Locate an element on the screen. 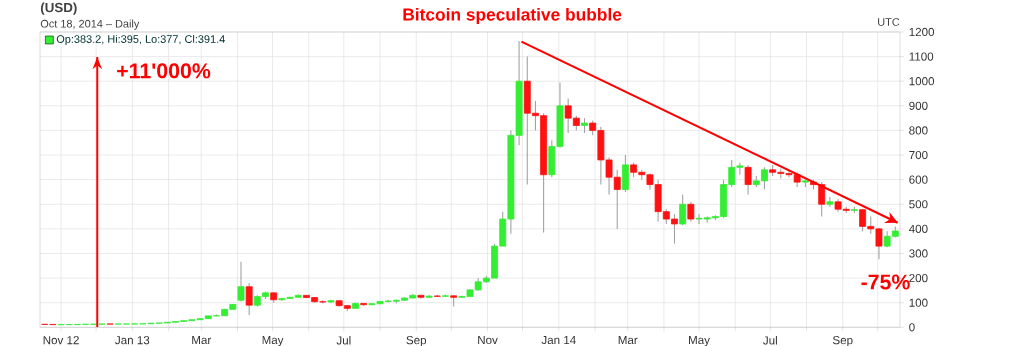  chart-title: Bitcoin speculative bubble is located at coordinates (512, 16).